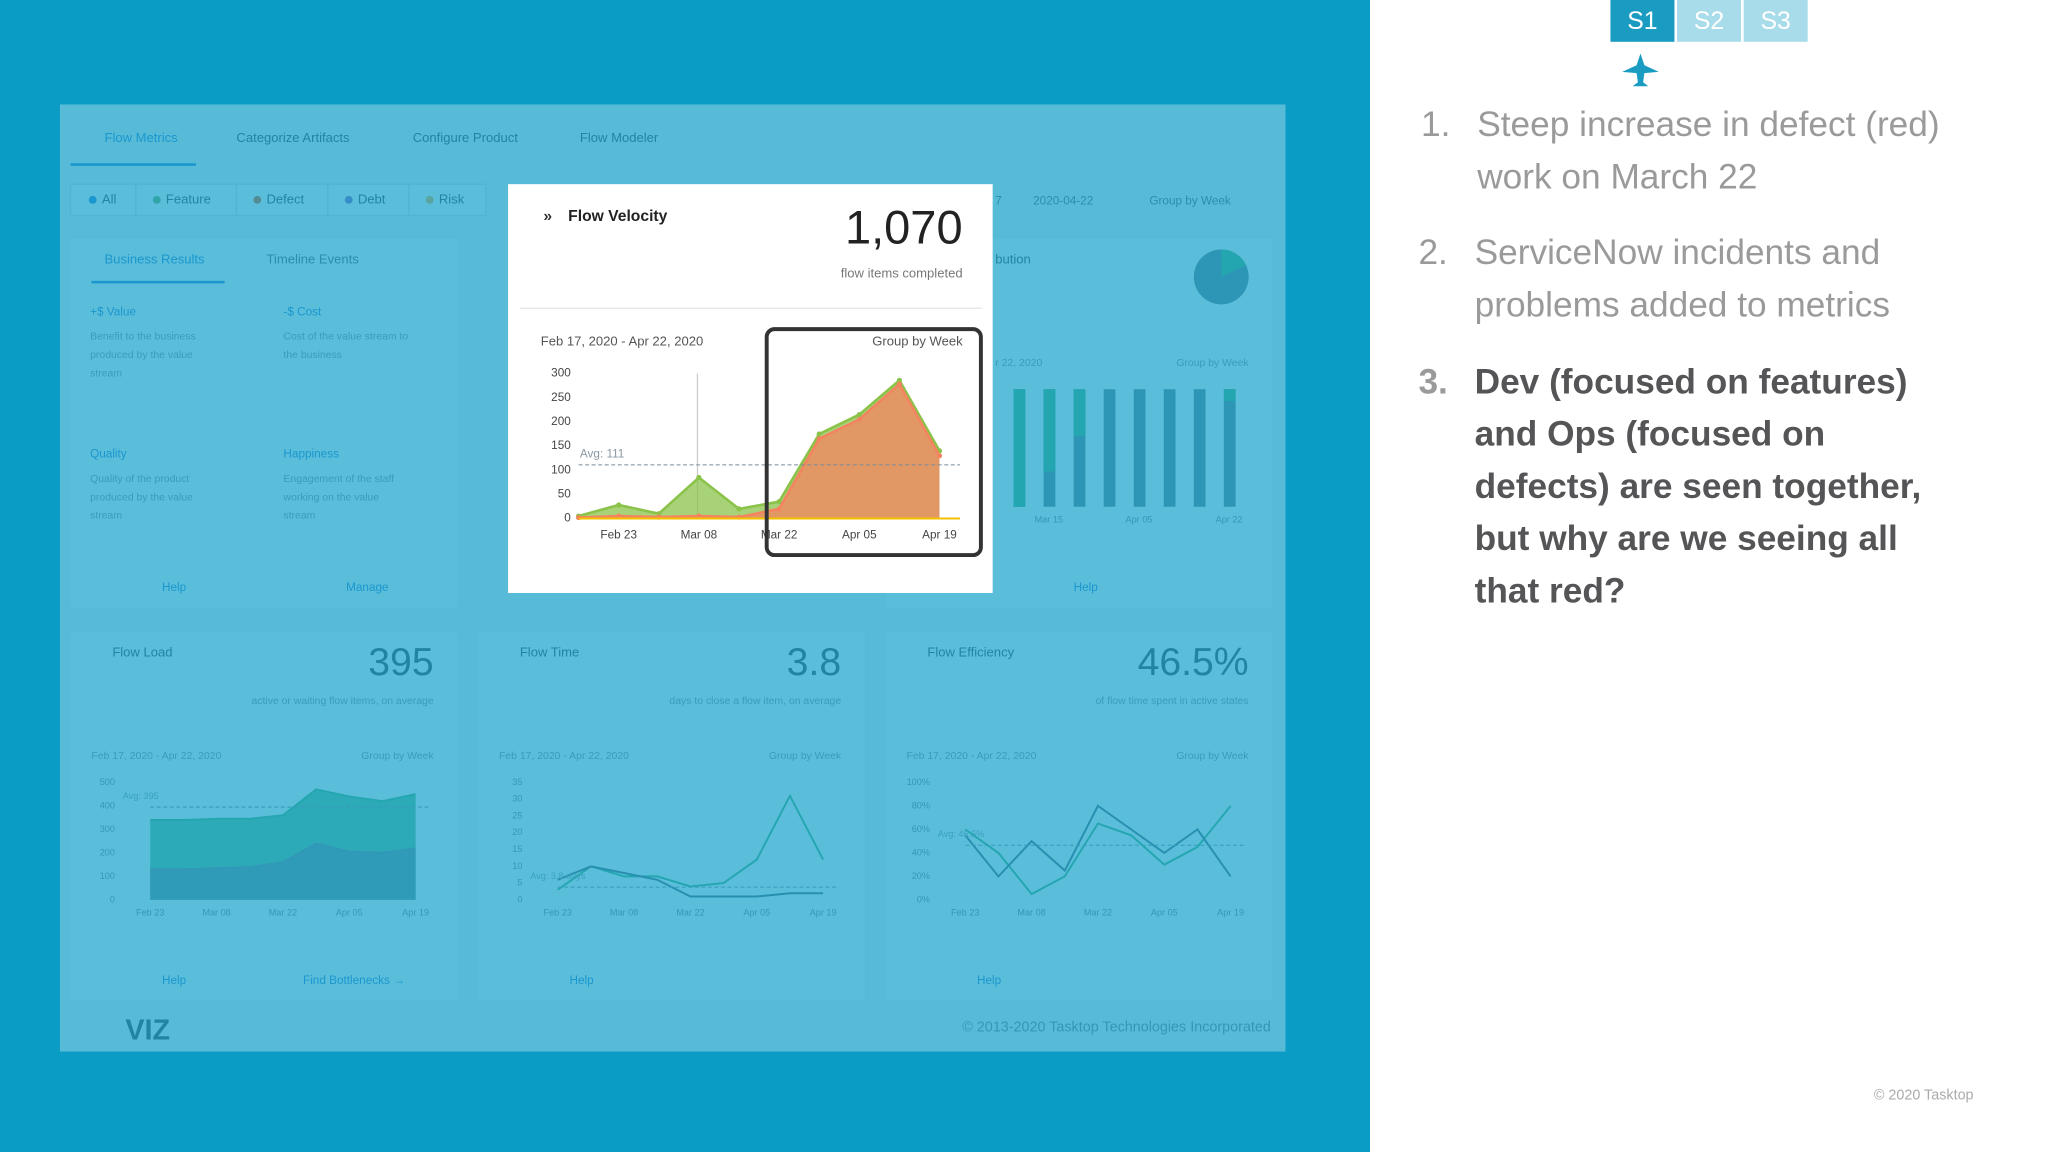 This screenshot has height=1152, width=2048. I want to click on velocity-icon: », so click(547, 216).